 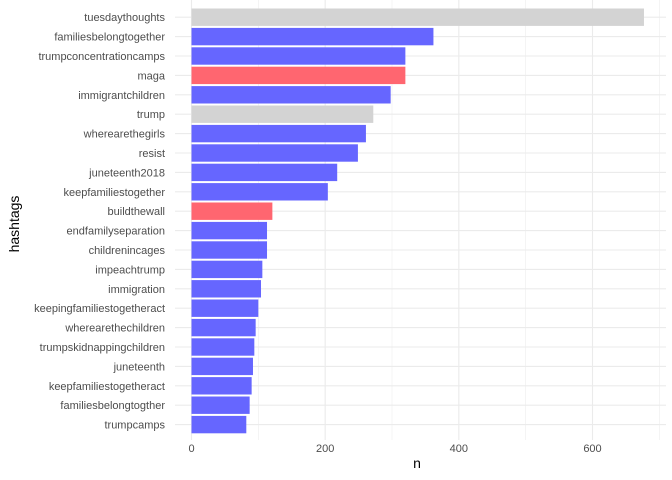 What do you see at coordinates (291, 95) in the screenshot?
I see `bar-immigrantchildren` at bounding box center [291, 95].